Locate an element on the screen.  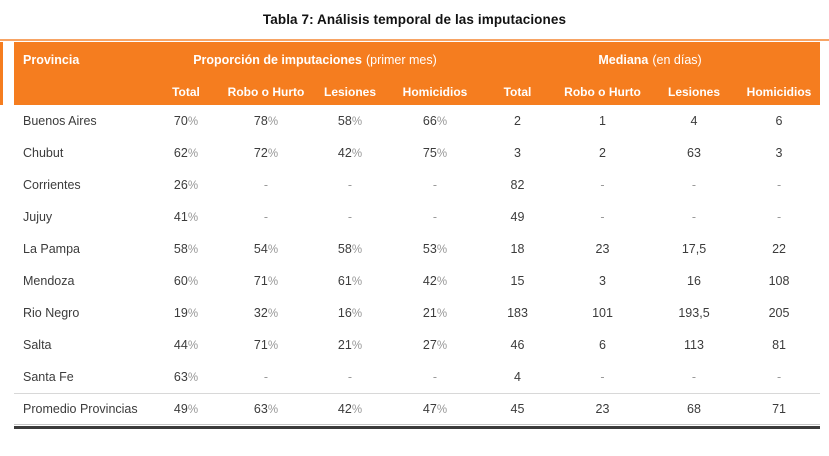
column-header-total-1: Total is located at coordinates (186, 91).